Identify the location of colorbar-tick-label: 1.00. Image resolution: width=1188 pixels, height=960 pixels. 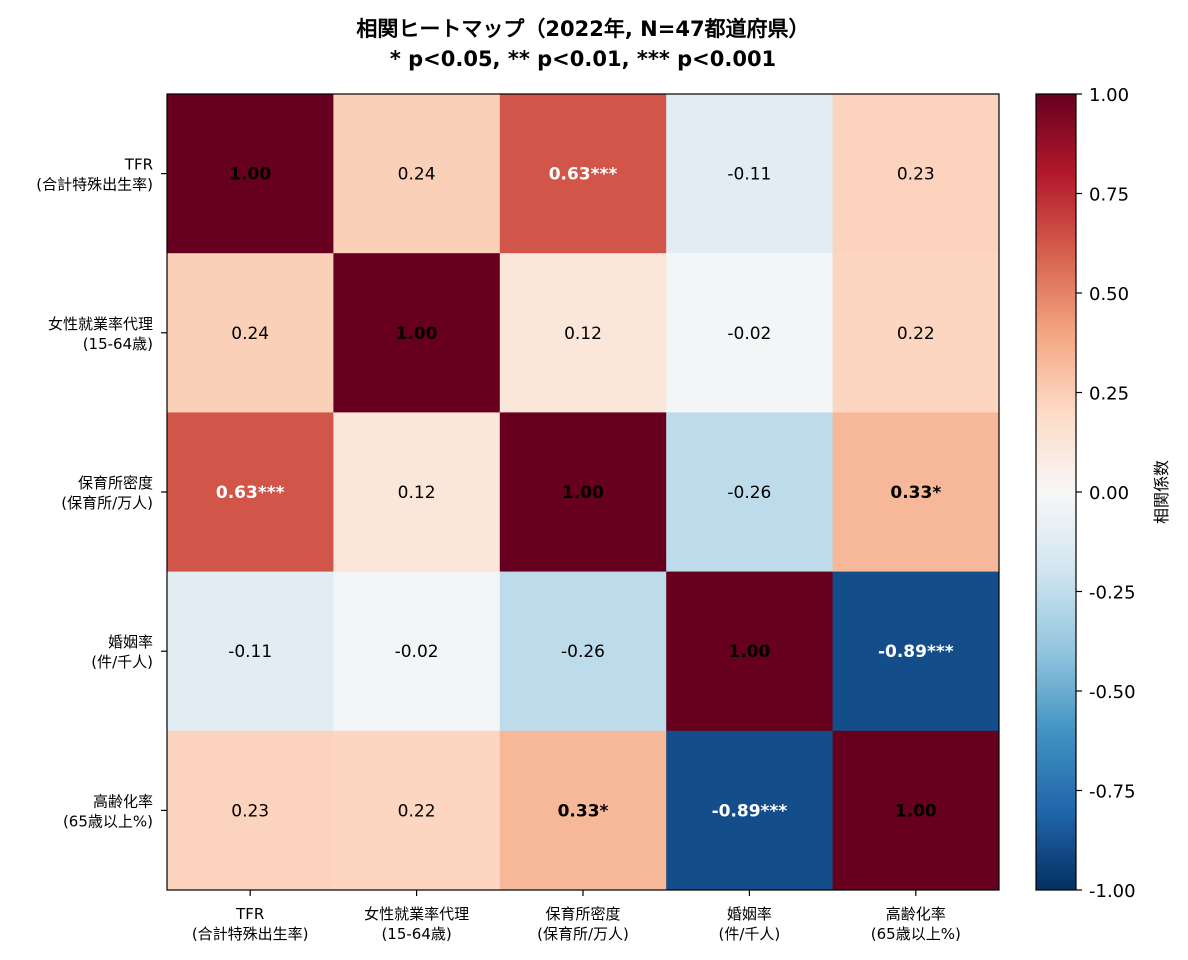
(1109, 95).